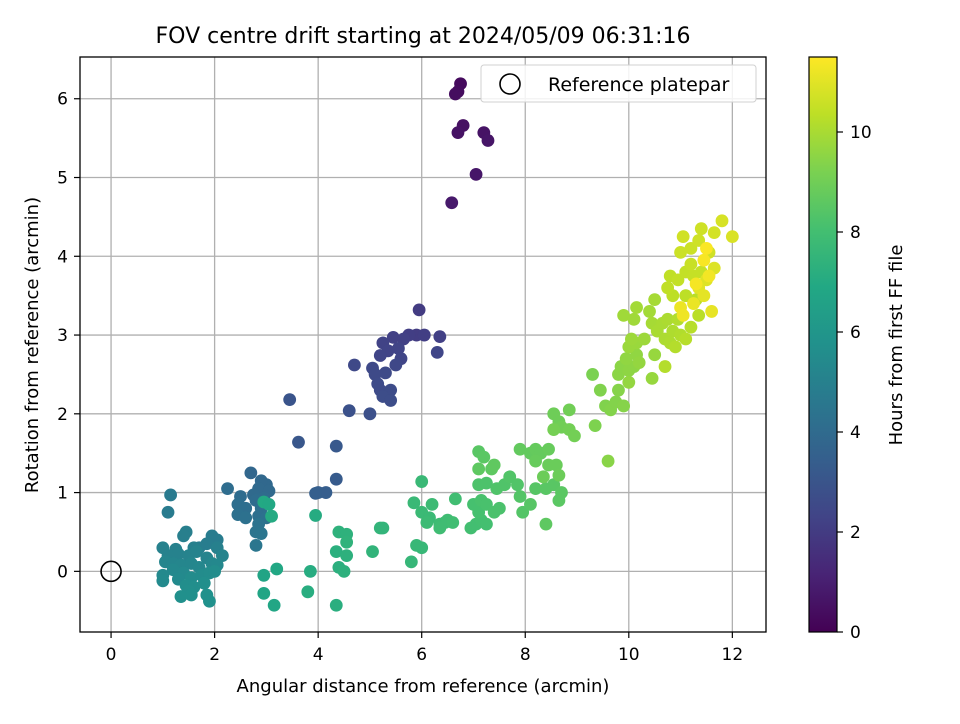  Describe the element at coordinates (857, 349) in the screenshot. I see `colorbar: 0 2 4 6 8 10 Hours from first FF file` at that location.